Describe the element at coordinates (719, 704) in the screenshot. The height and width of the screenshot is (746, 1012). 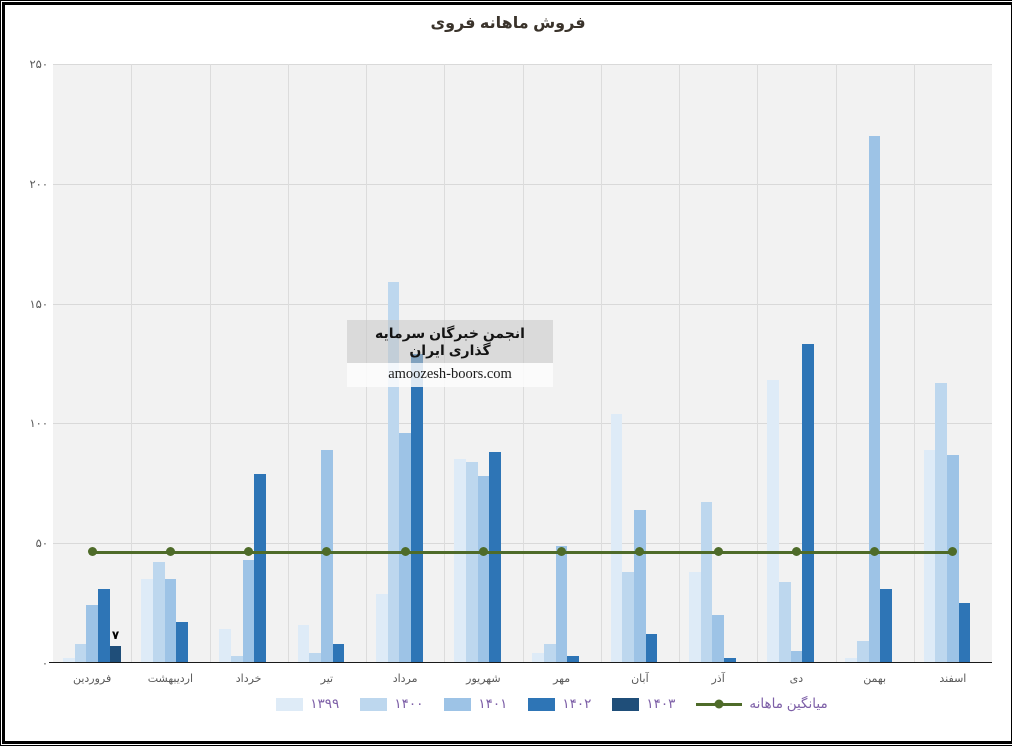
I see `legend-average-dot-icon` at that location.